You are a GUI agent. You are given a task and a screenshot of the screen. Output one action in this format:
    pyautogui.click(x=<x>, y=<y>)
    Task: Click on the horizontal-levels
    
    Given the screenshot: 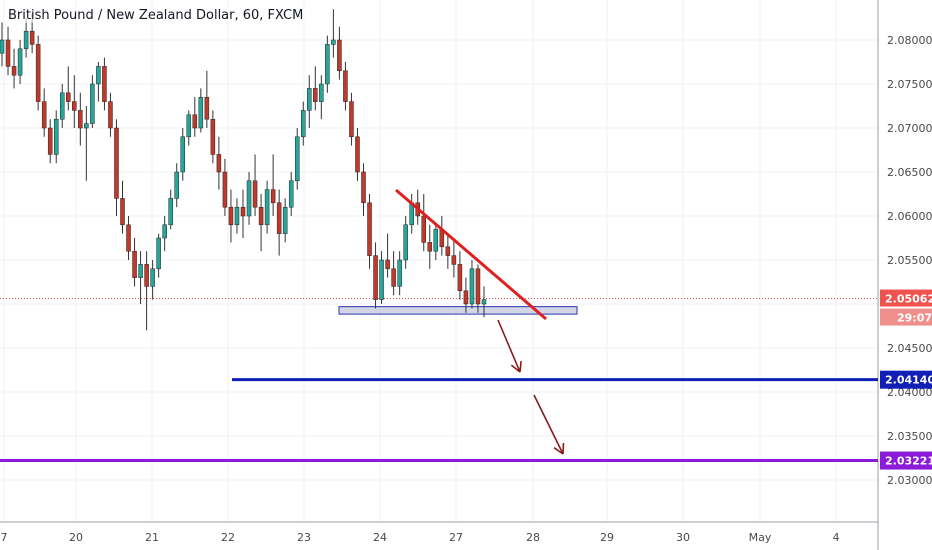 What is the action you would take?
    pyautogui.click(x=439, y=420)
    